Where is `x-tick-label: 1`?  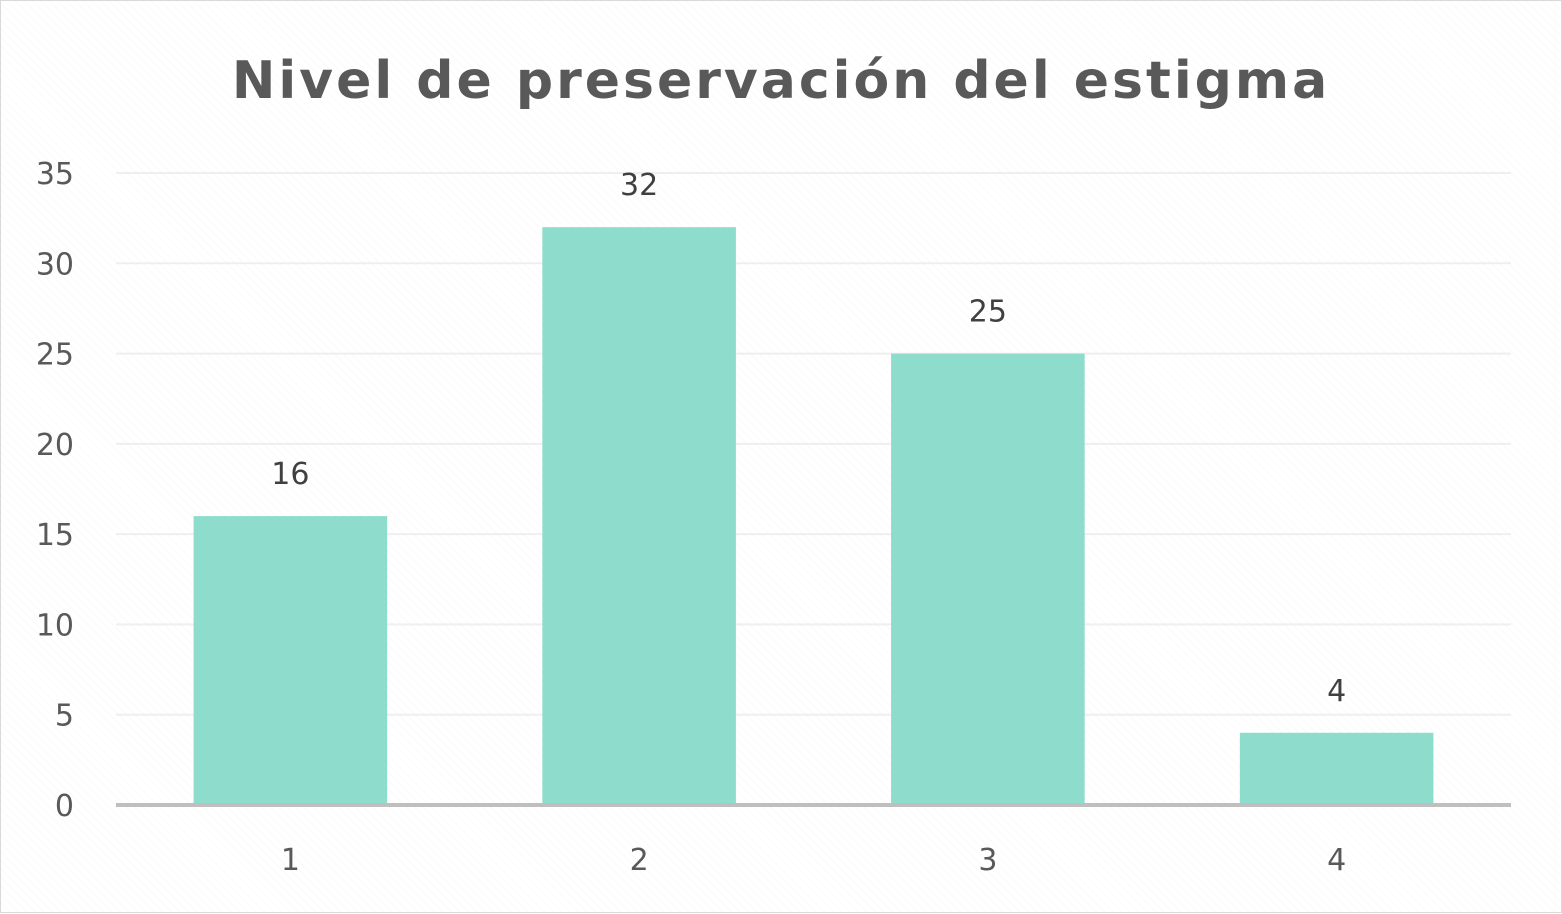
x-tick-label: 1 is located at coordinates (290, 860).